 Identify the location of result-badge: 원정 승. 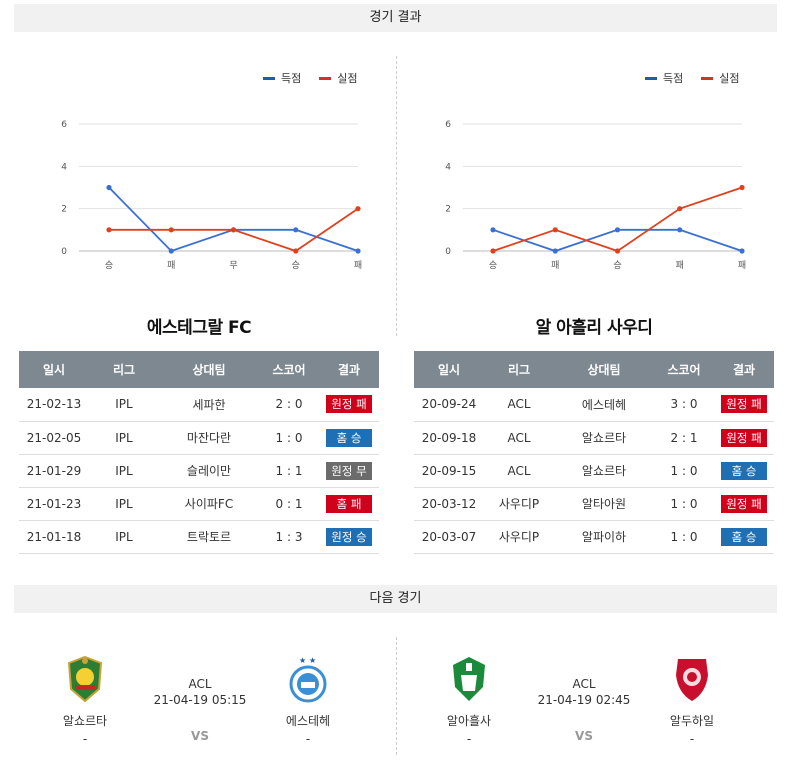
(349, 536).